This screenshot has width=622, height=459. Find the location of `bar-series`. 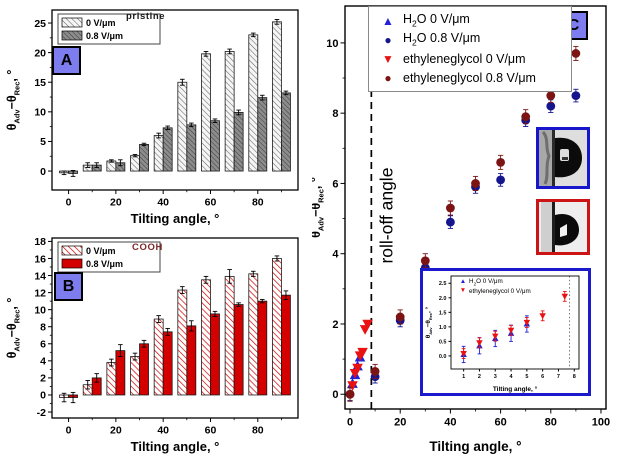

bar-series is located at coordinates (179, 347).